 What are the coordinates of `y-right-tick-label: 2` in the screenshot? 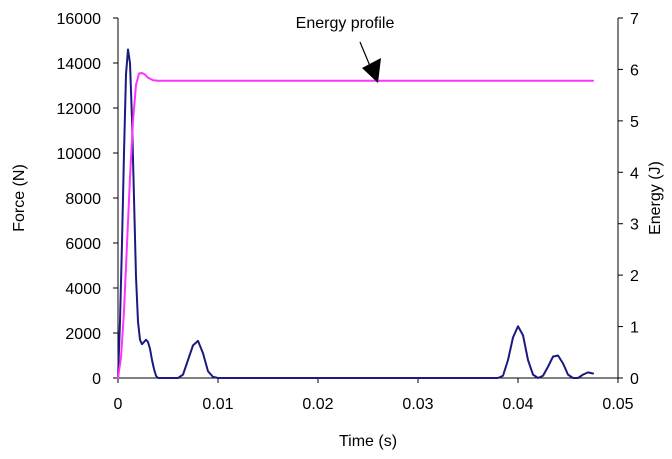 It's located at (634, 276).